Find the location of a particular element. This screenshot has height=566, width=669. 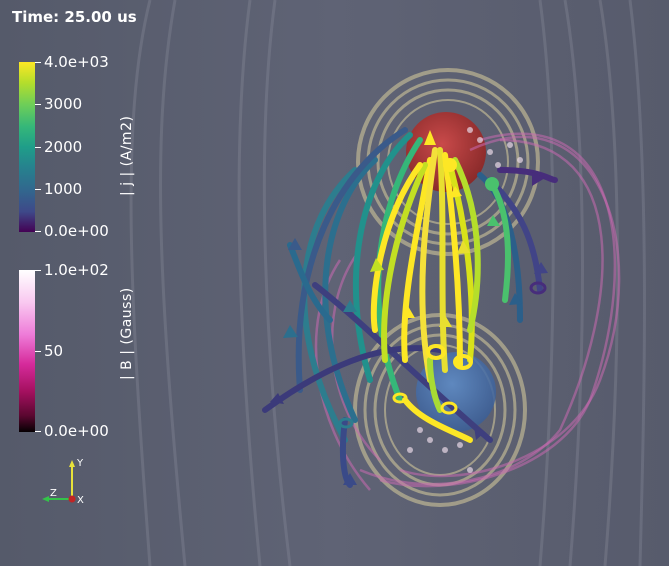

colorbar-tick-label: 4.0e+03 is located at coordinates (76, 62).